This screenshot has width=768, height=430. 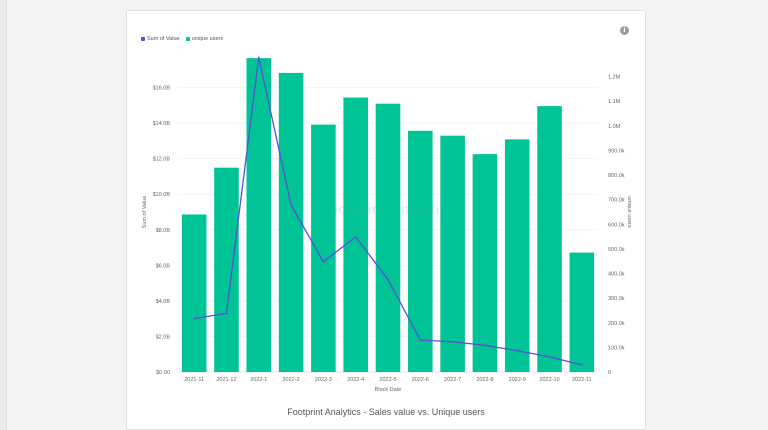 I want to click on y2-axis-tick-label: 1.2M, so click(x=614, y=78).